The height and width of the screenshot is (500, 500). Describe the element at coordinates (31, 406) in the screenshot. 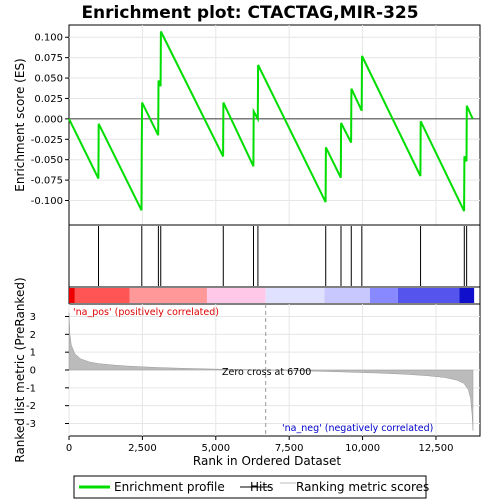

I see `metric-y-tick-label: -2` at that location.